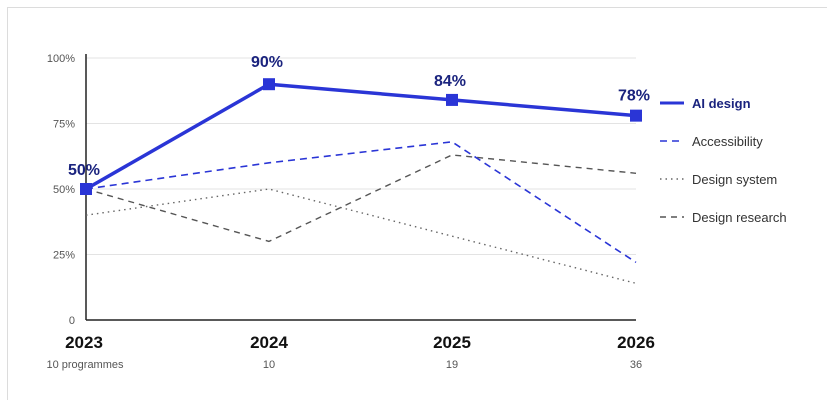 The width and height of the screenshot is (828, 401). What do you see at coordinates (634, 96) in the screenshot?
I see `data-label: 78%` at bounding box center [634, 96].